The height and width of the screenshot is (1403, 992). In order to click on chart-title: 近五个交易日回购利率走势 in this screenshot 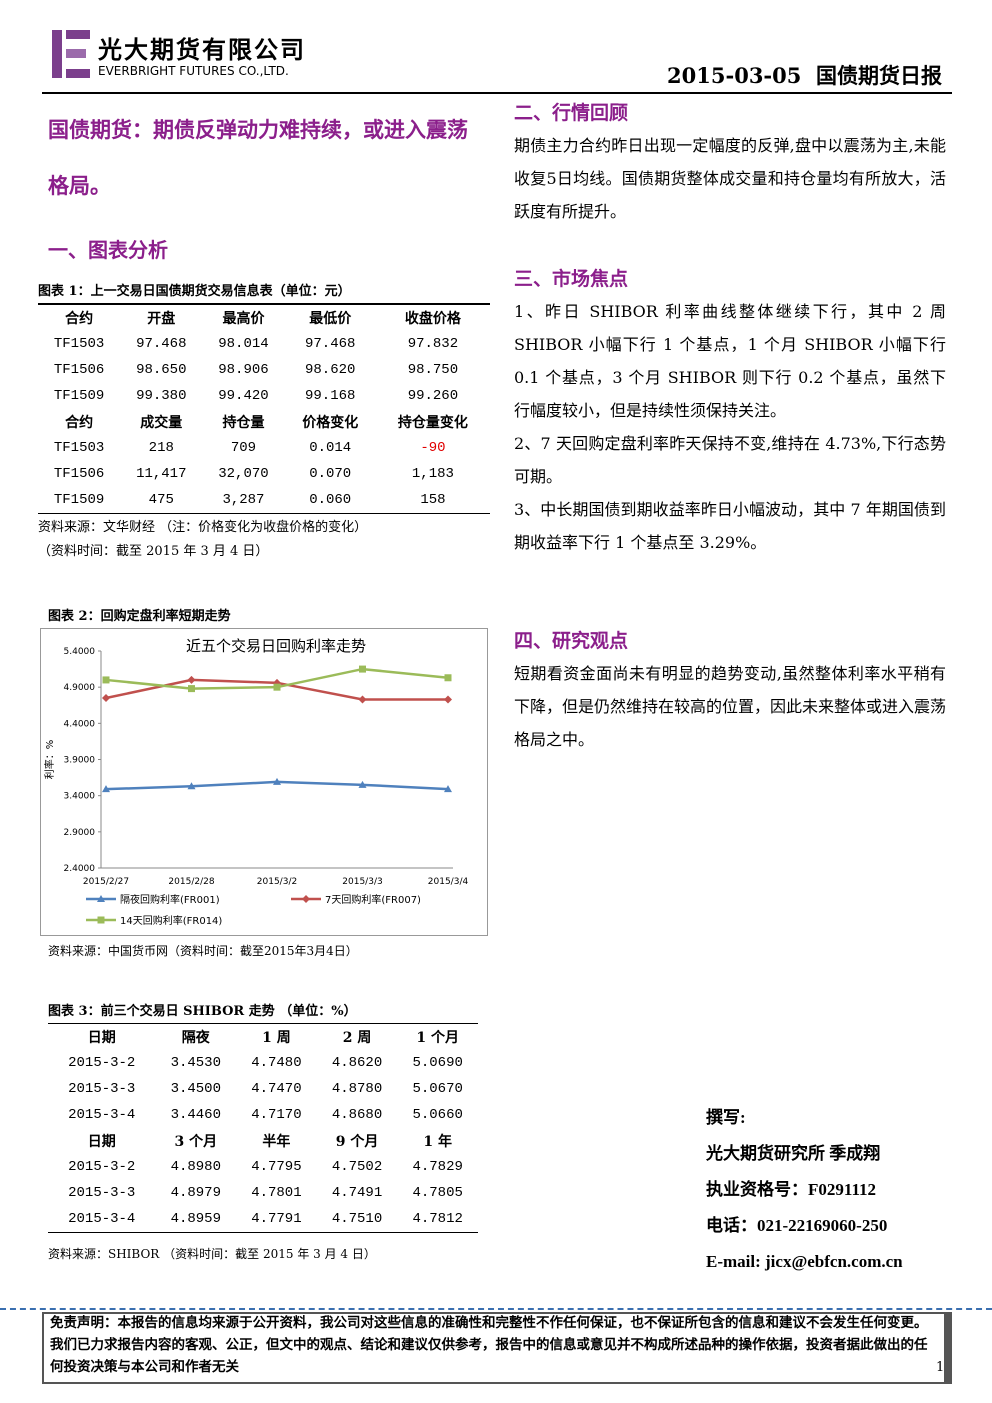, I will do `click(276, 646)`.